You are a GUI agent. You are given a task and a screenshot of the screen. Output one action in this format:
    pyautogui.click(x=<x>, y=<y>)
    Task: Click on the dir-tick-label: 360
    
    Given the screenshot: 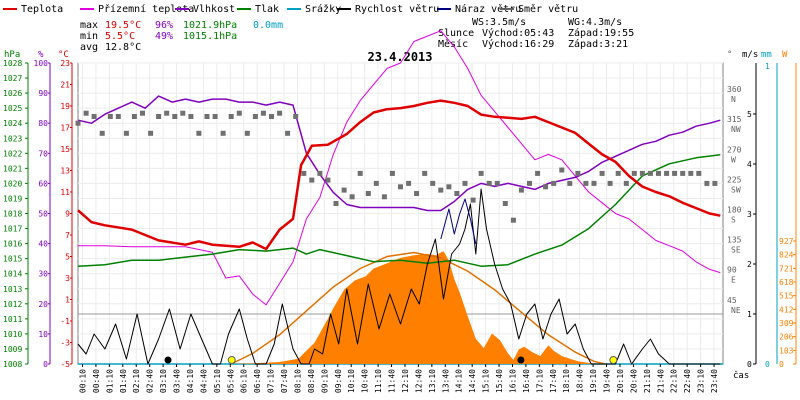 What is the action you would take?
    pyautogui.click(x=734, y=89)
    